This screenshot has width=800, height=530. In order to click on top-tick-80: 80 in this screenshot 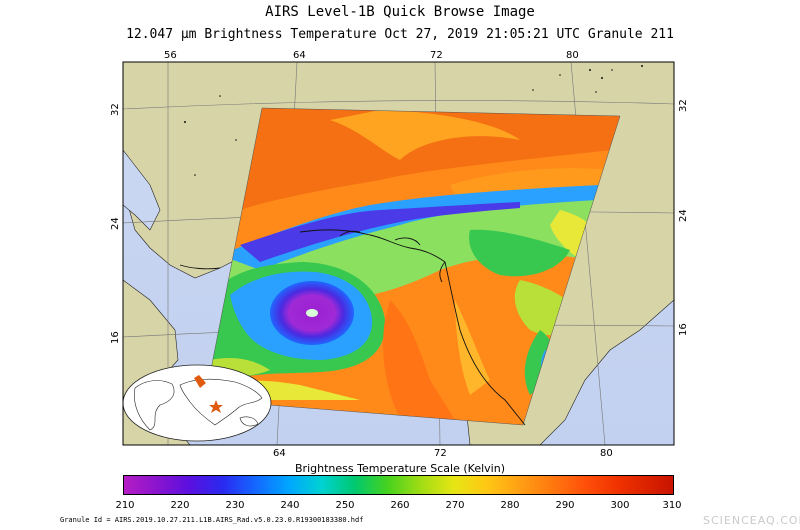, I will do `click(572, 55)`.